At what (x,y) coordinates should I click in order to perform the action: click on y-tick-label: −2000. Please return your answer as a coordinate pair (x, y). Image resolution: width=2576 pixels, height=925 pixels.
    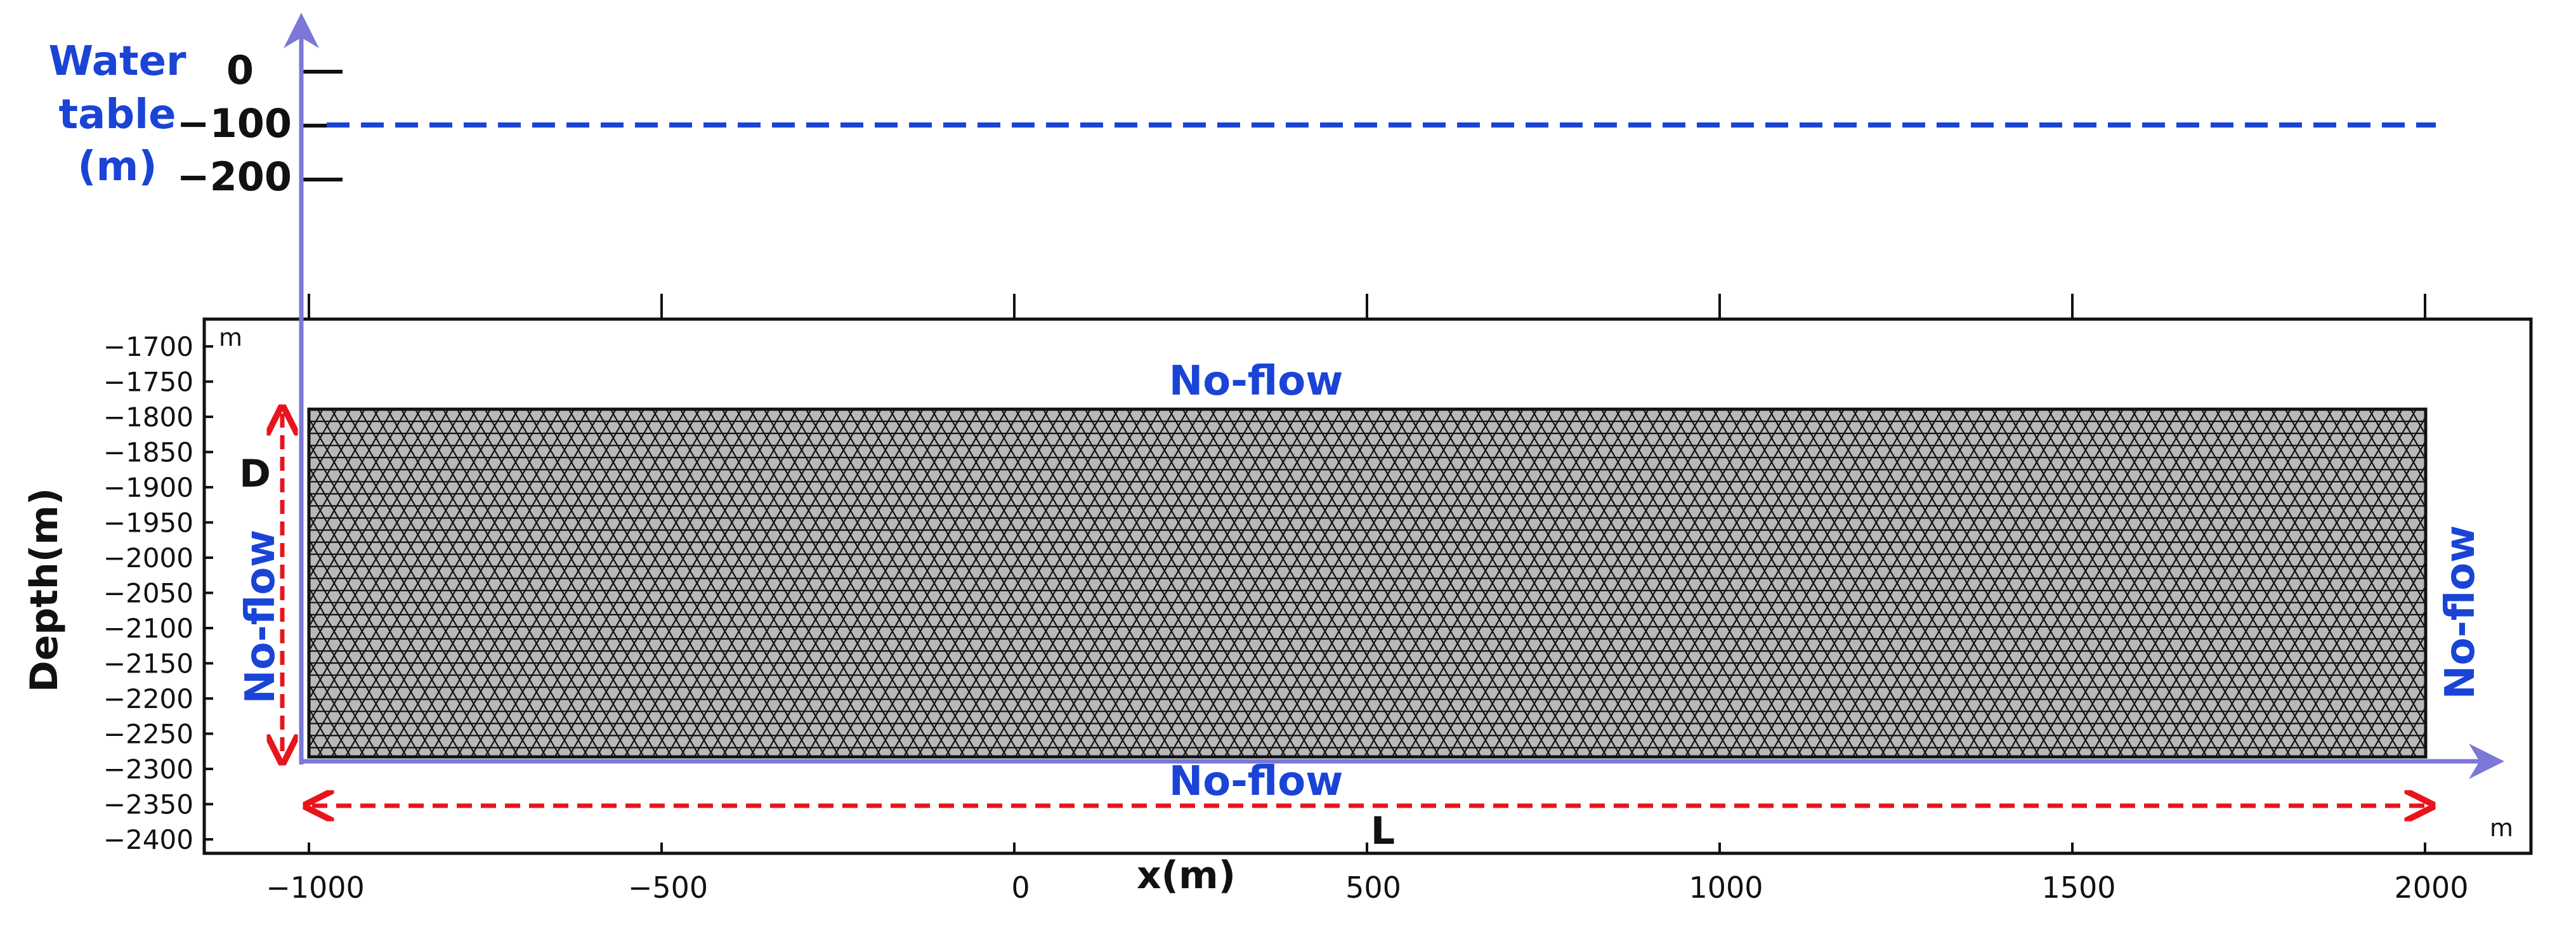
    Looking at the image, I should click on (148, 558).